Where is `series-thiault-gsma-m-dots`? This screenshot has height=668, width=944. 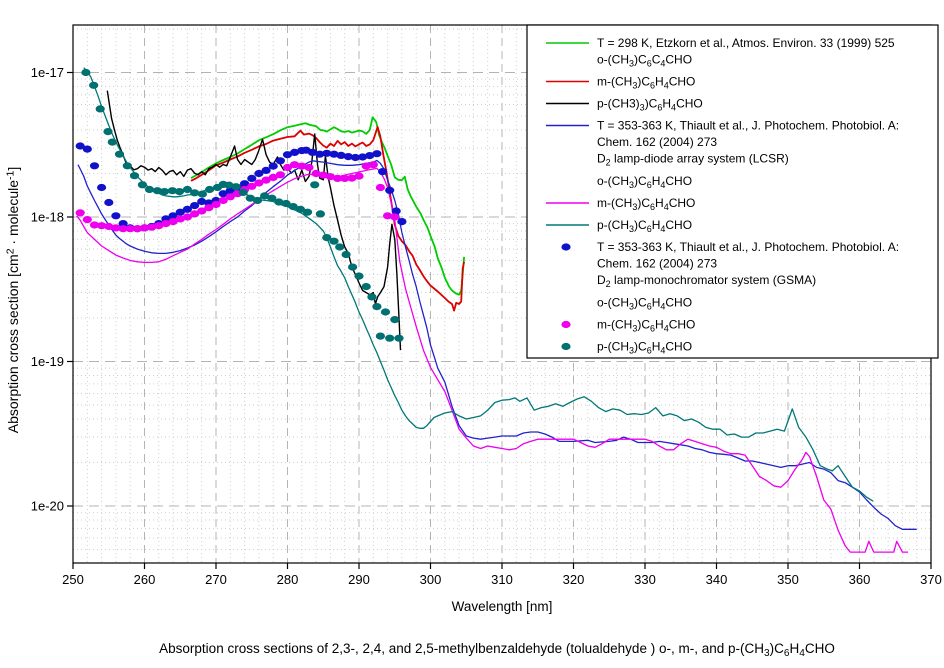 series-thiault-gsma-m-dots is located at coordinates (237, 197).